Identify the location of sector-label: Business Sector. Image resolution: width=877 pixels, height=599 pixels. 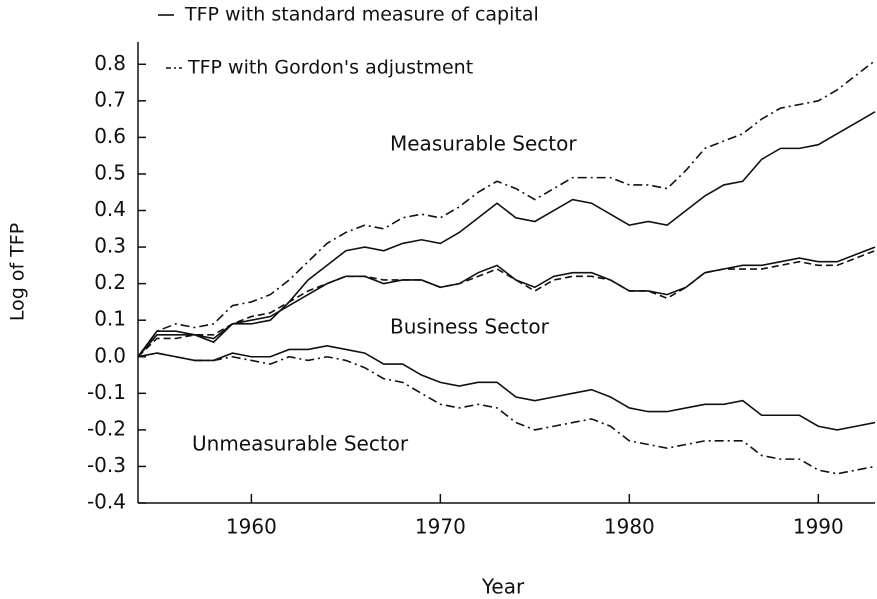
(470, 327).